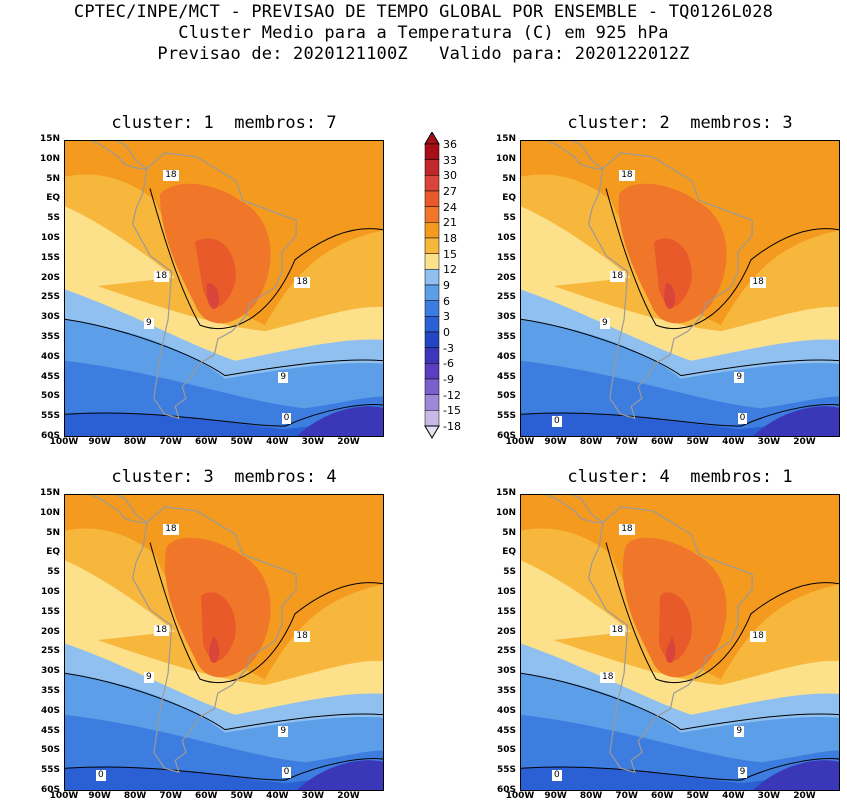 The image size is (847, 803). Describe the element at coordinates (446, 317) in the screenshot. I see `colorbar-level-label: 3` at that location.